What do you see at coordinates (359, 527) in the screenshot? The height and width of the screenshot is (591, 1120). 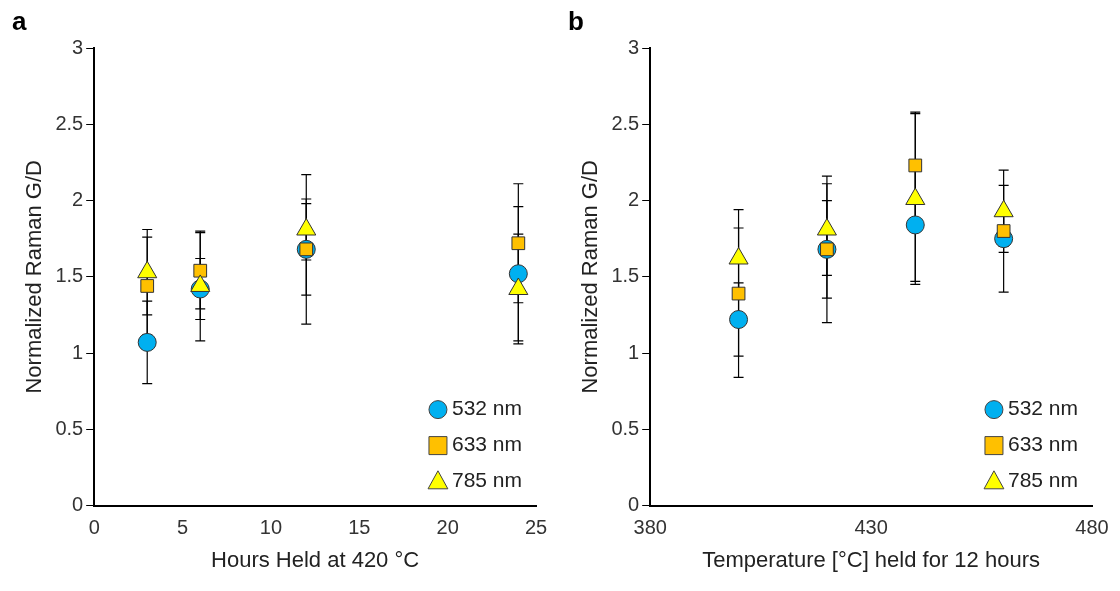 I see `x-tick-label: 15` at bounding box center [359, 527].